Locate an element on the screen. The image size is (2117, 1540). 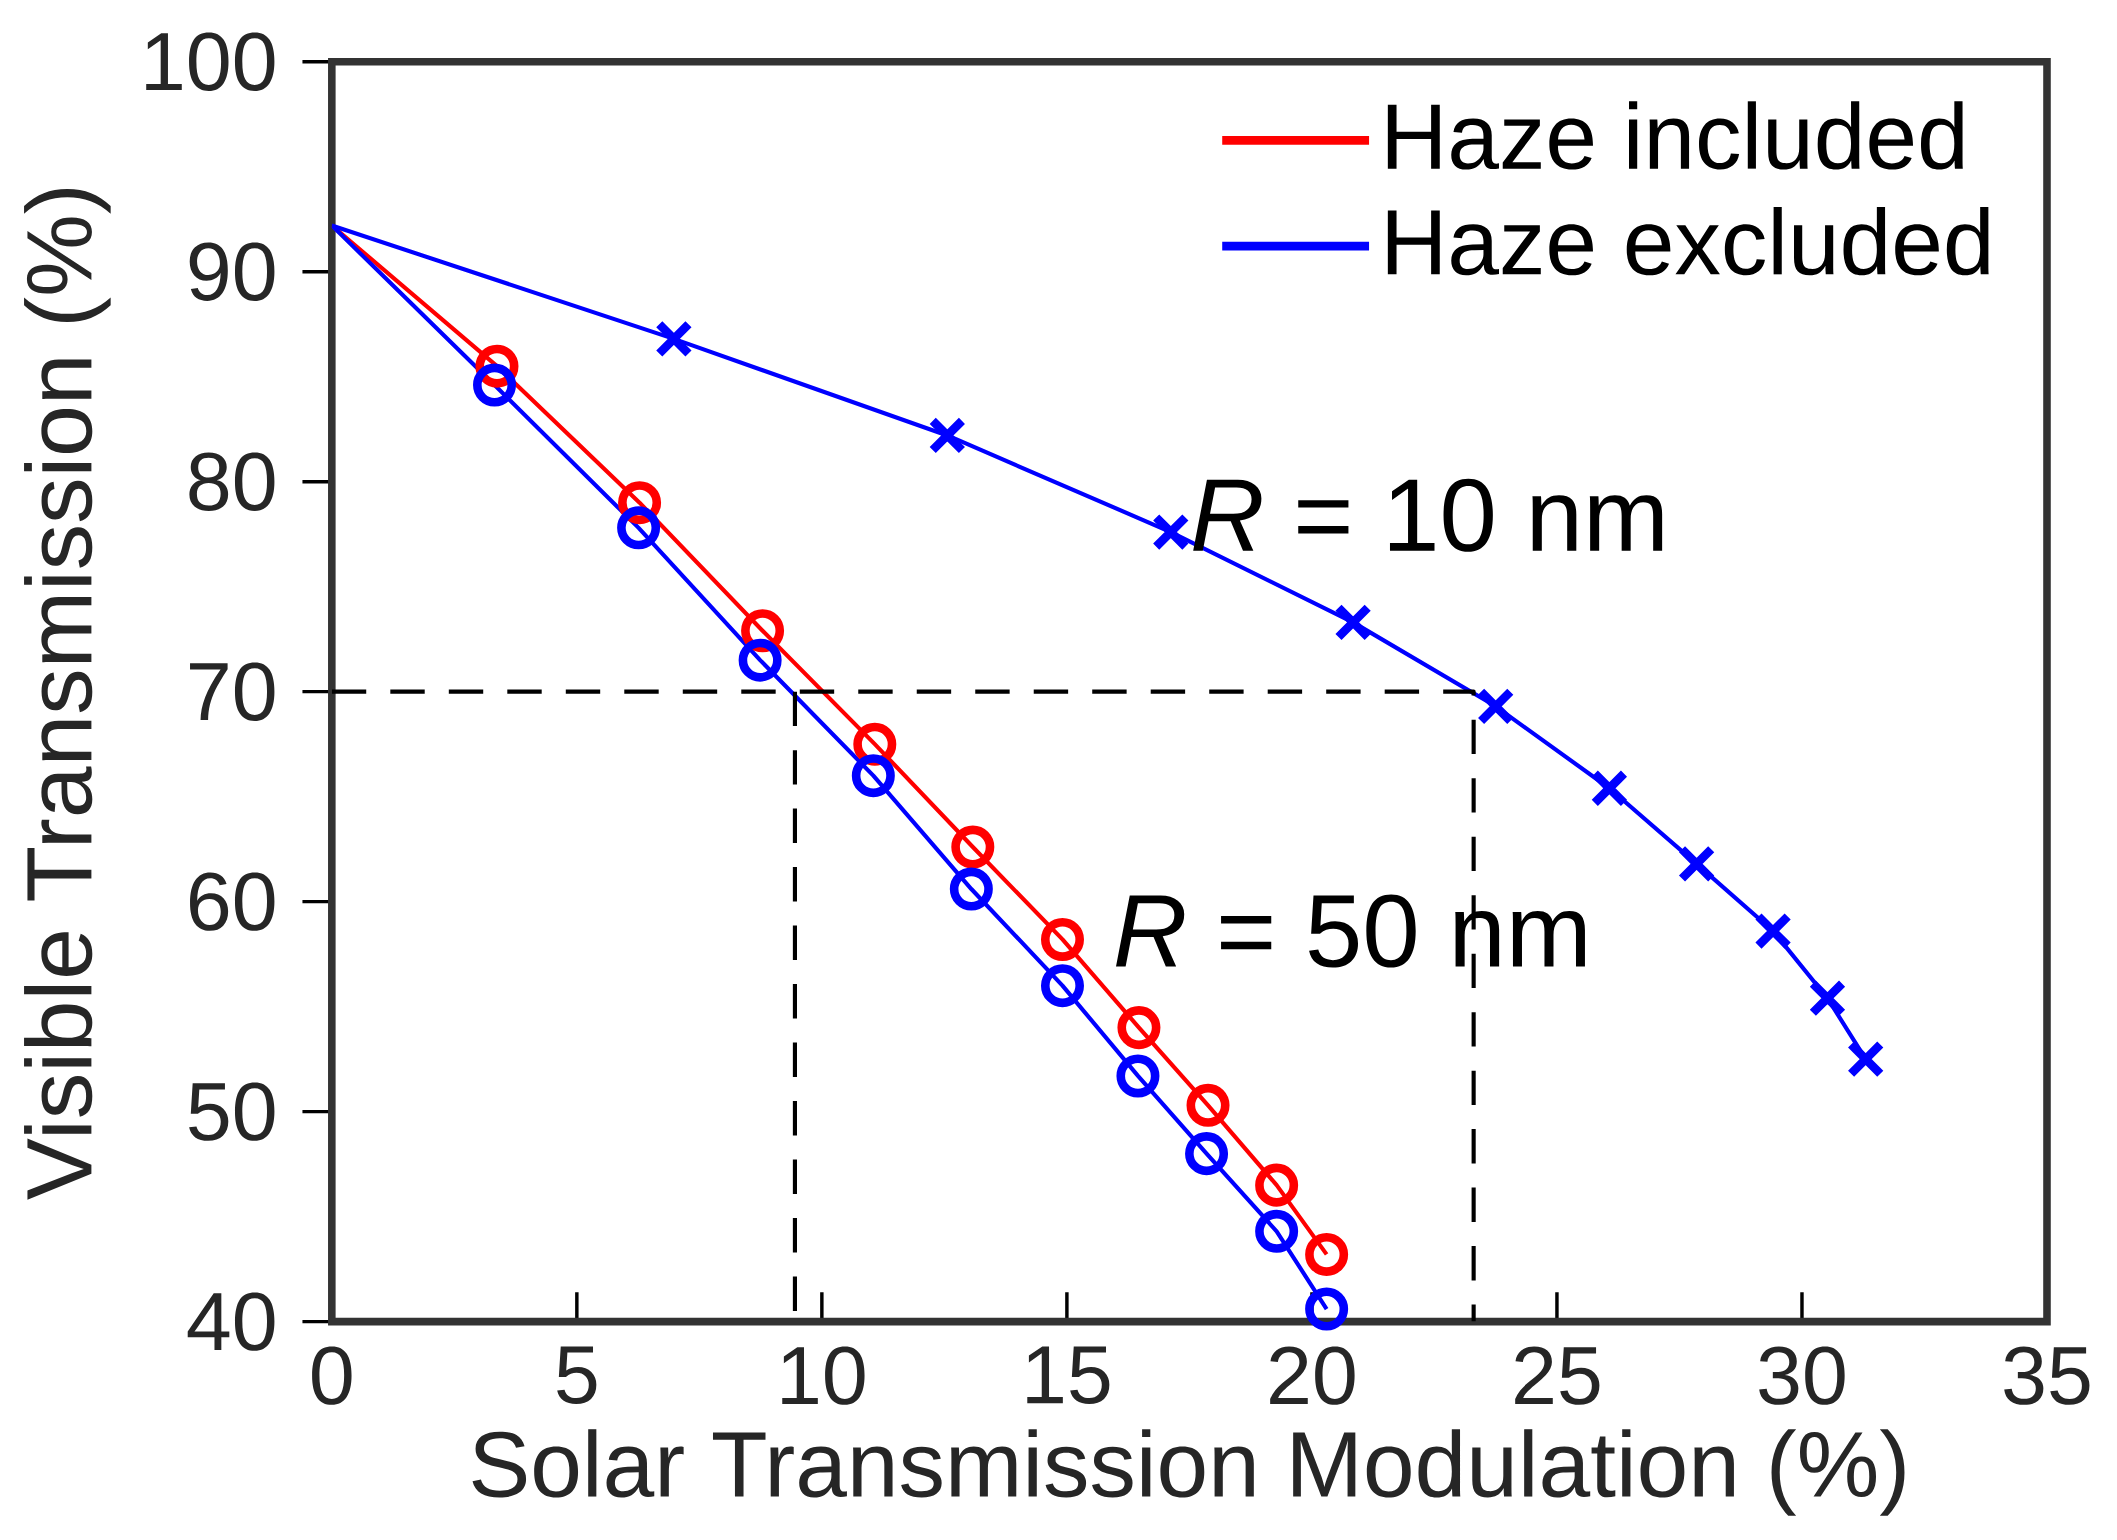
y-tick-label: 40 is located at coordinates (231, 1321).